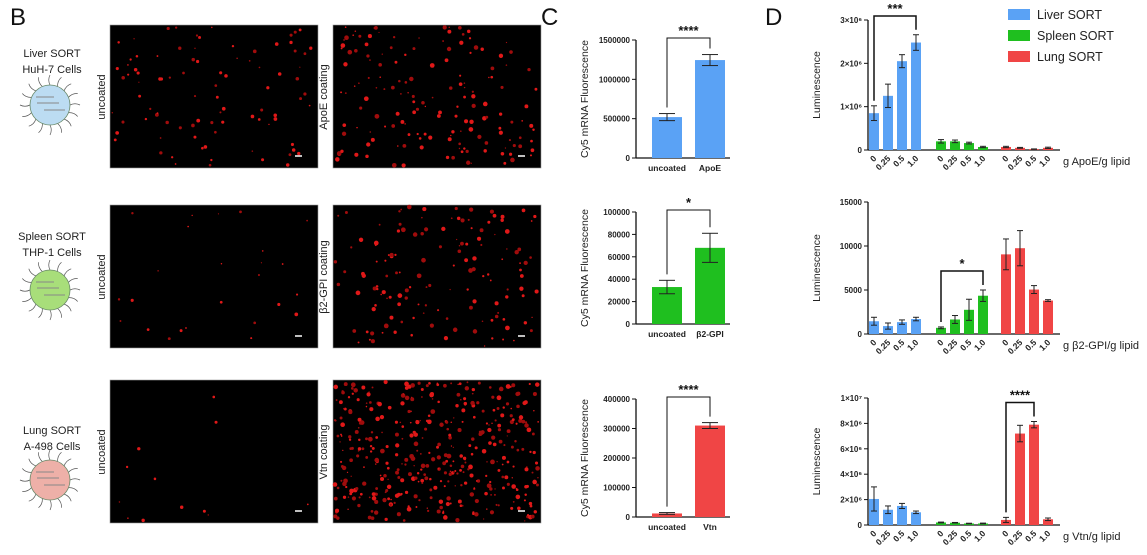 This screenshot has width=1147, height=555. What do you see at coordinates (966, 536) in the screenshot?
I see `x-tick-label: 0.5` at bounding box center [966, 536].